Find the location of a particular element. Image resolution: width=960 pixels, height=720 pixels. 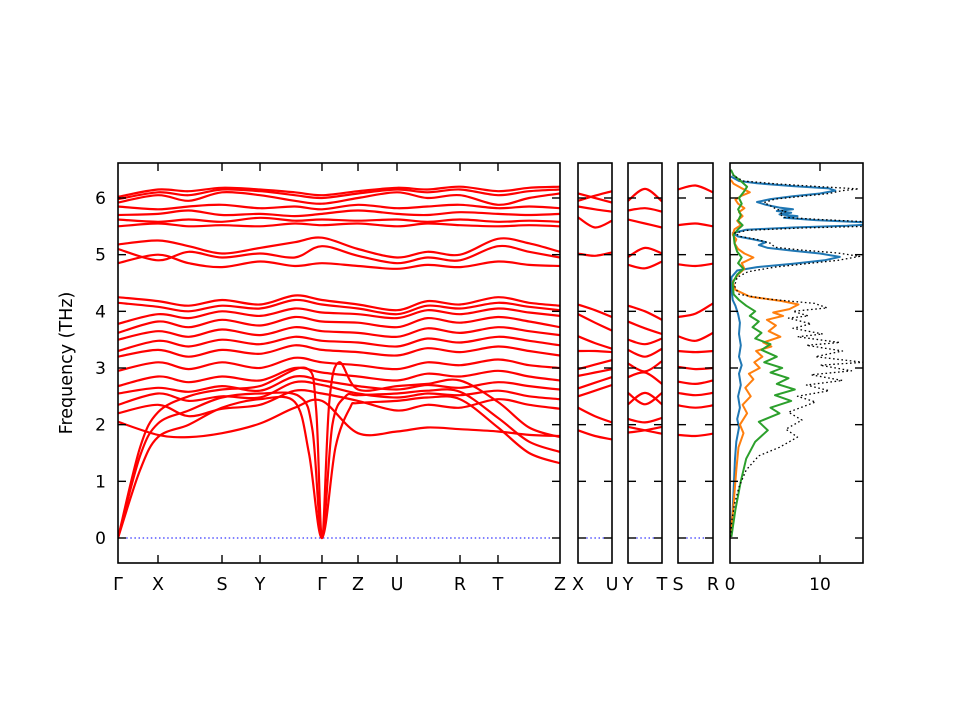

dos-x-tick-label: 0 is located at coordinates (730, 585).